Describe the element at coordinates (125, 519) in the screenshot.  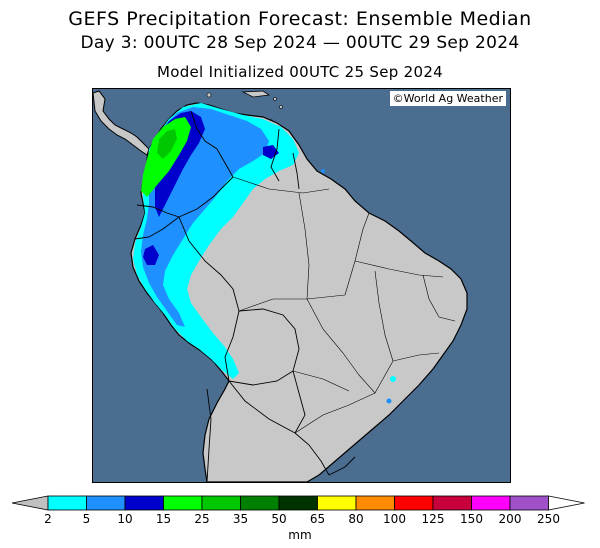
I see `legend-tick-label: 10` at that location.